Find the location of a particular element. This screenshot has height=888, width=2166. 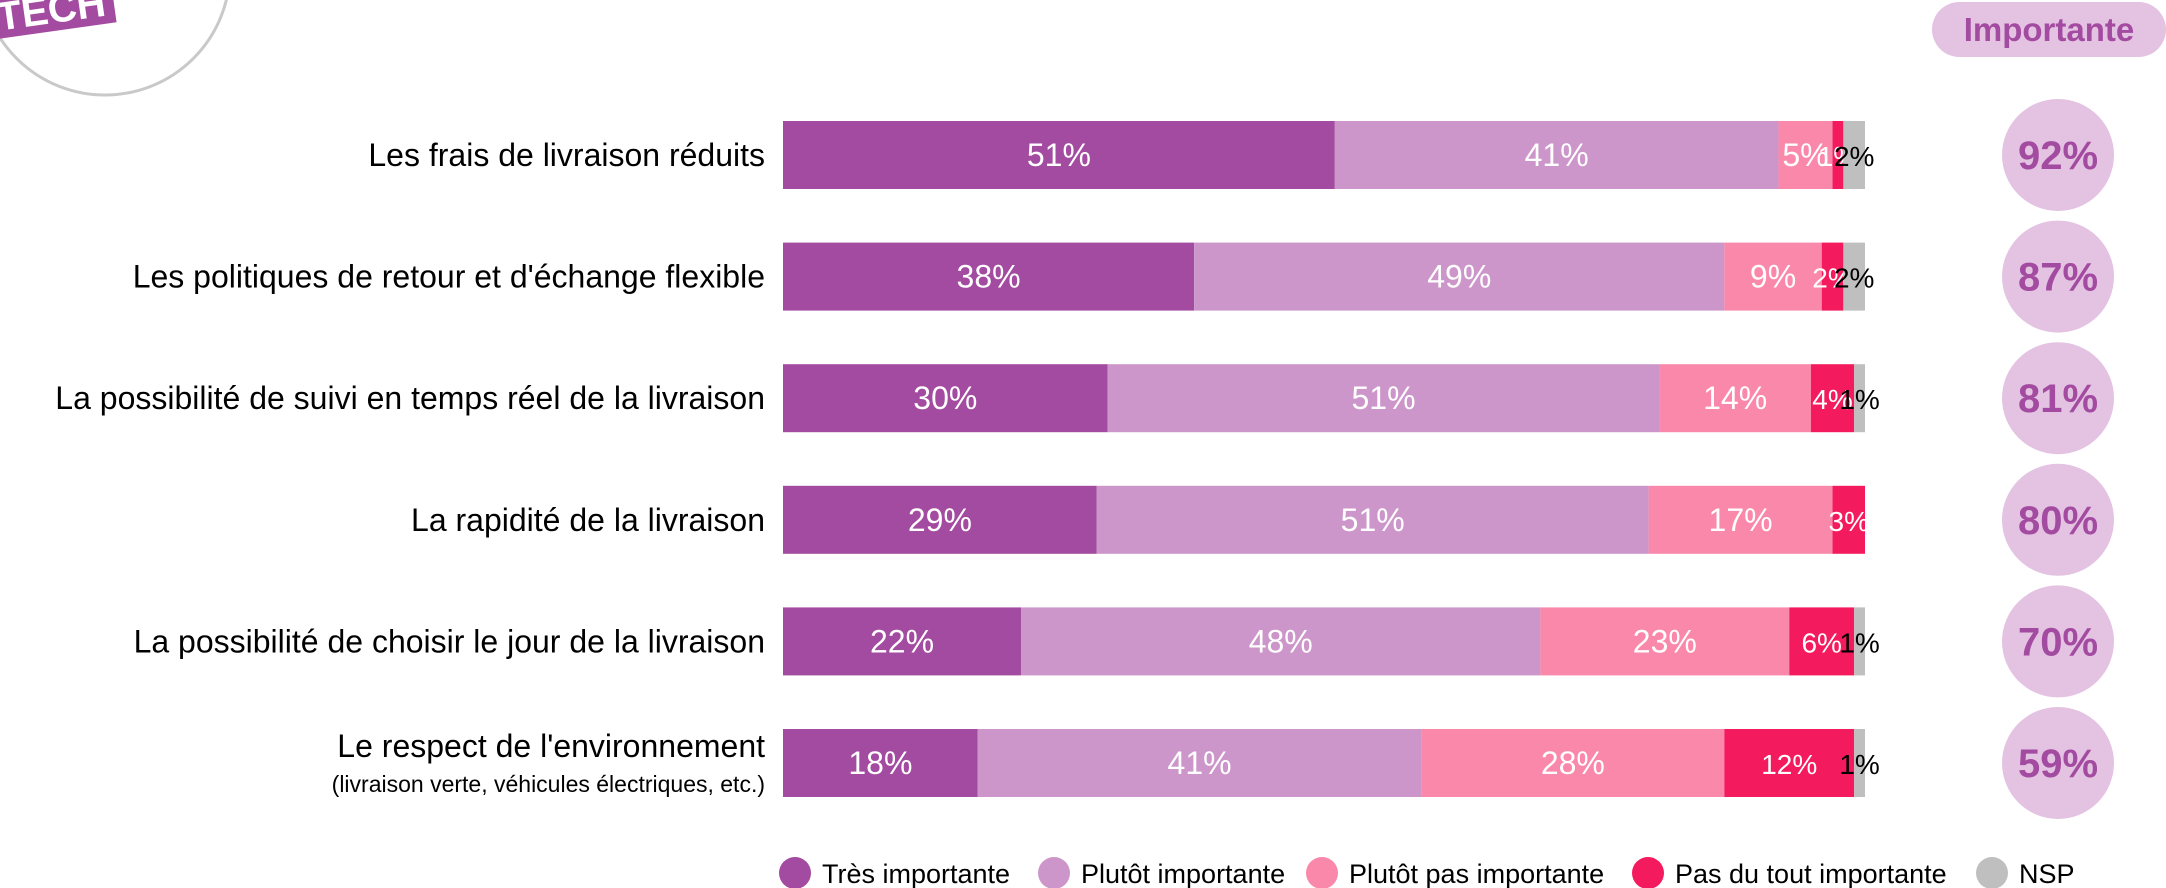

segment-label: 14% is located at coordinates (1735, 398).